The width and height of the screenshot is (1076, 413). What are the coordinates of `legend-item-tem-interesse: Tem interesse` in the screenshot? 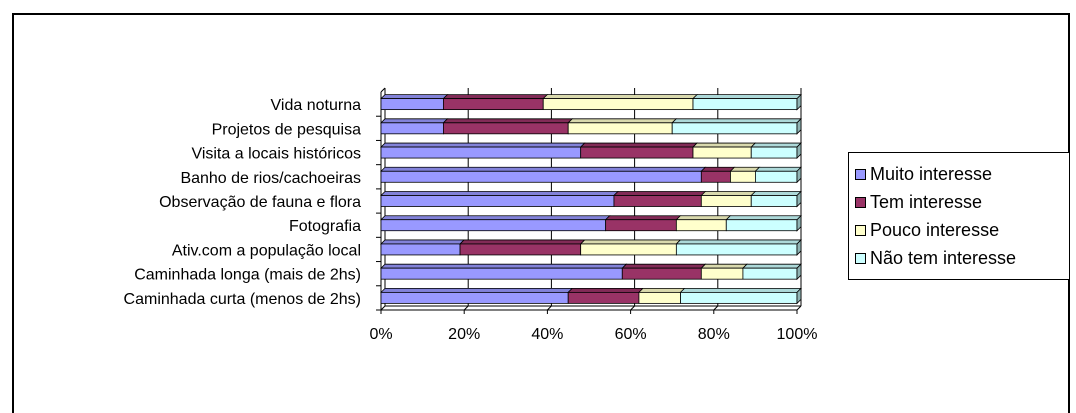 It's located at (918, 202).